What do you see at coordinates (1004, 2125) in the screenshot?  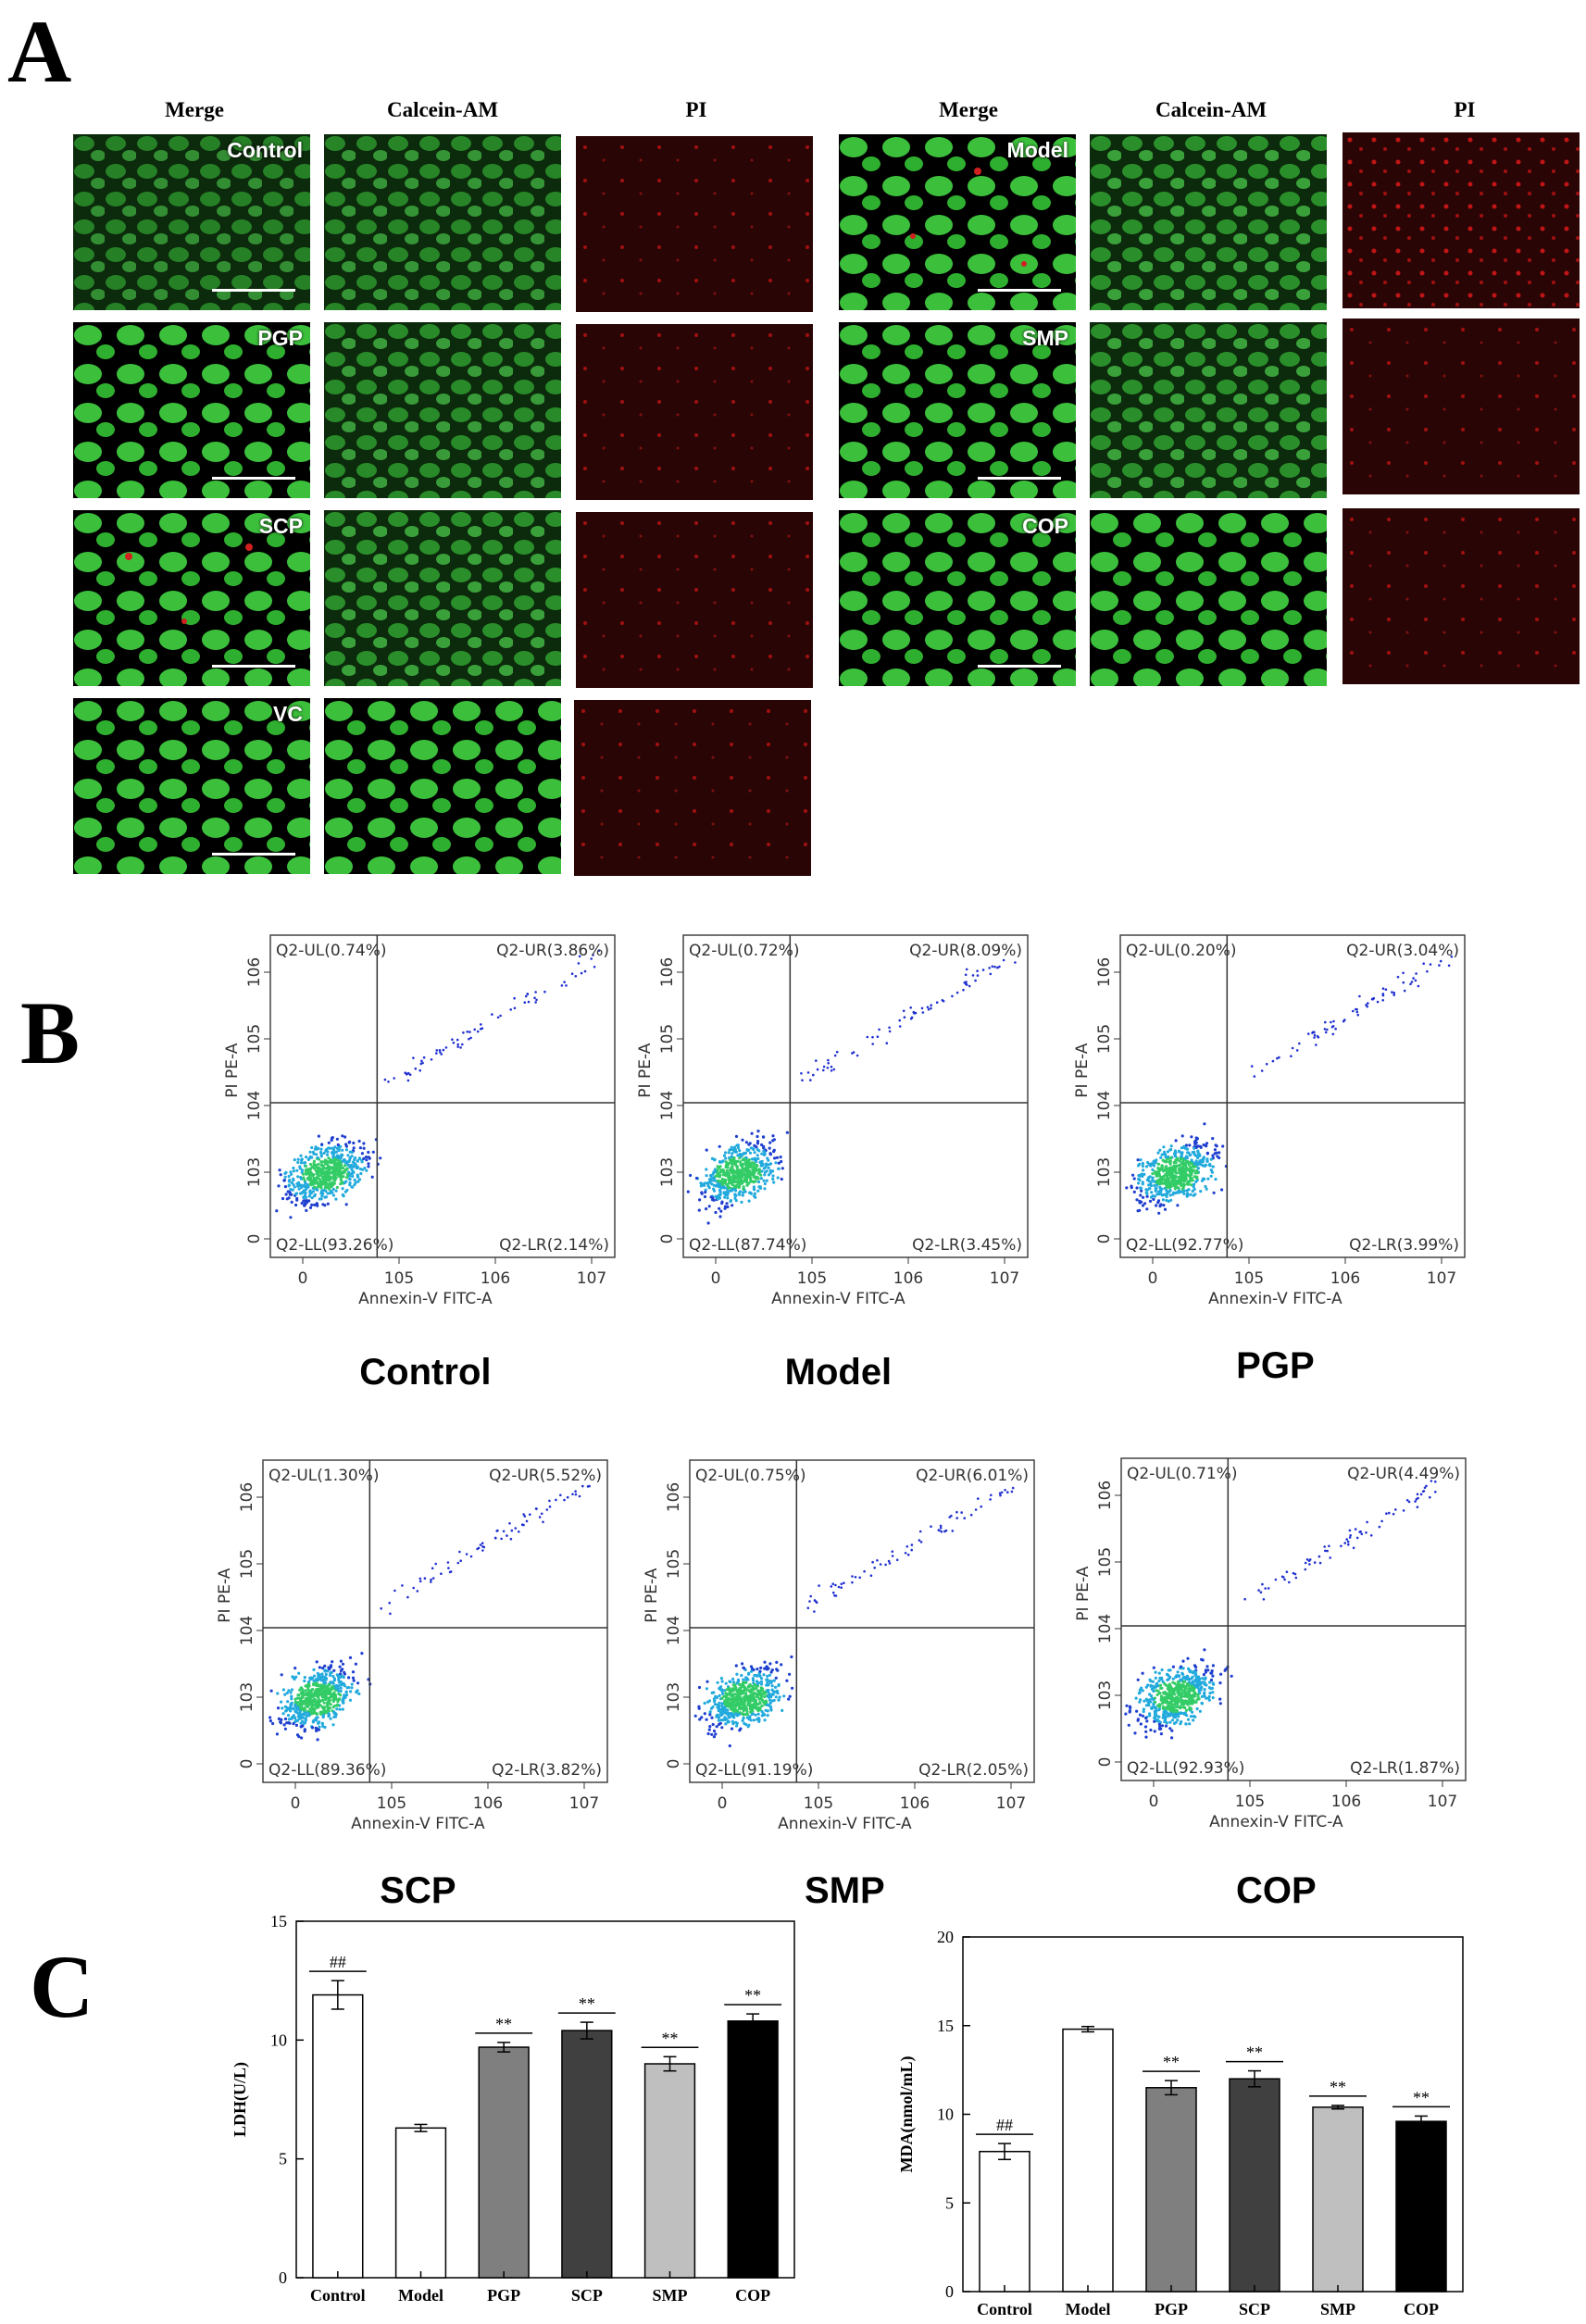 I see `significance-mark: ##` at bounding box center [1004, 2125].